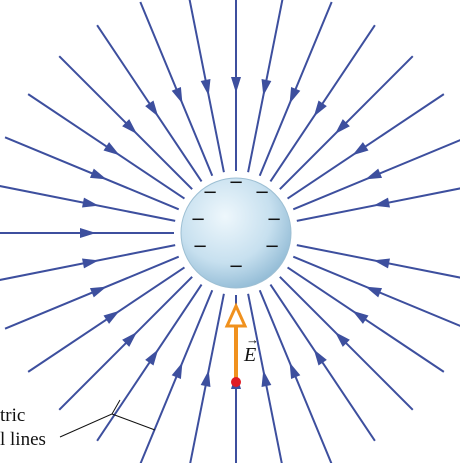  Describe the element at coordinates (13, 415) in the screenshot. I see `label-line-1: tric` at that location.